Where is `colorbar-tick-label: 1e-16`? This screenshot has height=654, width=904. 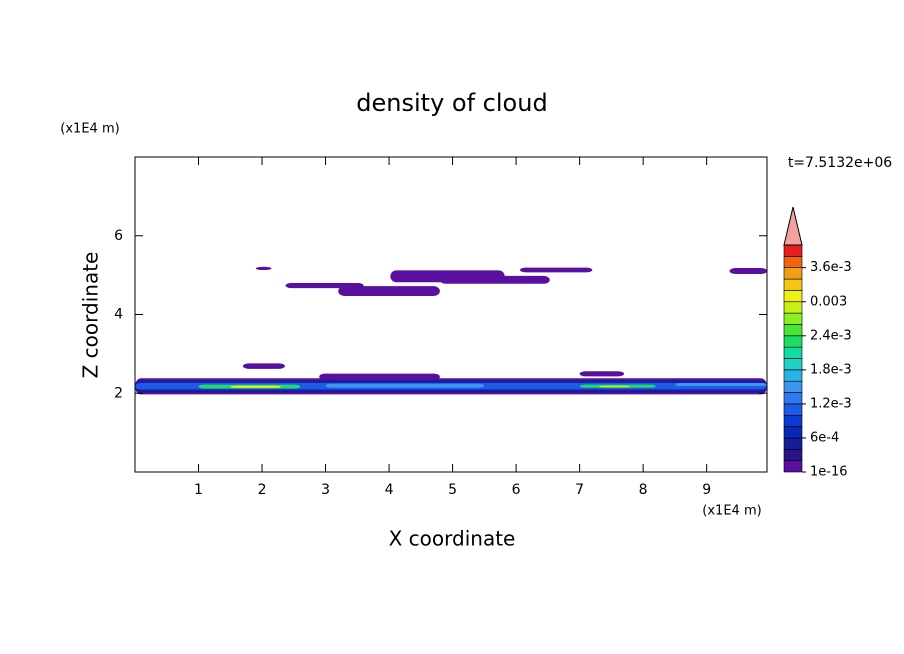 colorbar-tick-label: 1e-16 is located at coordinates (829, 472).